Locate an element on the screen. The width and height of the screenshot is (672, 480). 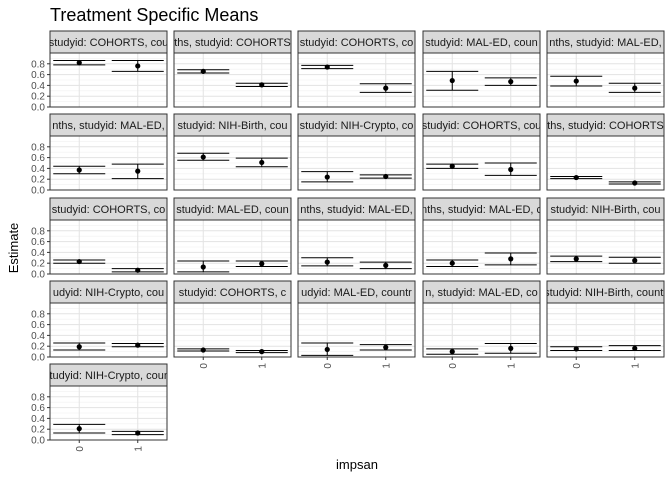
facet-strip-label: nths, studyid: MAL-ED, is located at coordinates (356, 210).